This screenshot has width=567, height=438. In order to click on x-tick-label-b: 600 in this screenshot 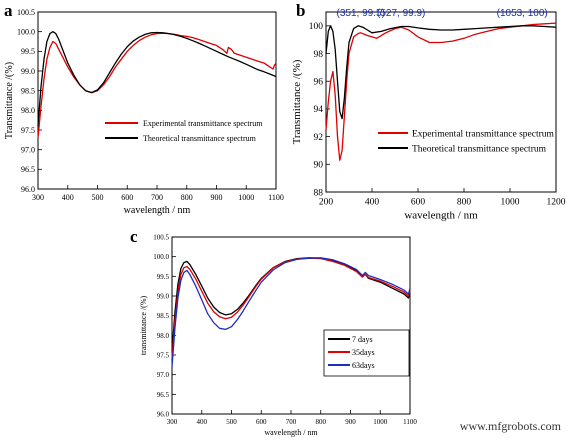, I will do `click(418, 203)`.